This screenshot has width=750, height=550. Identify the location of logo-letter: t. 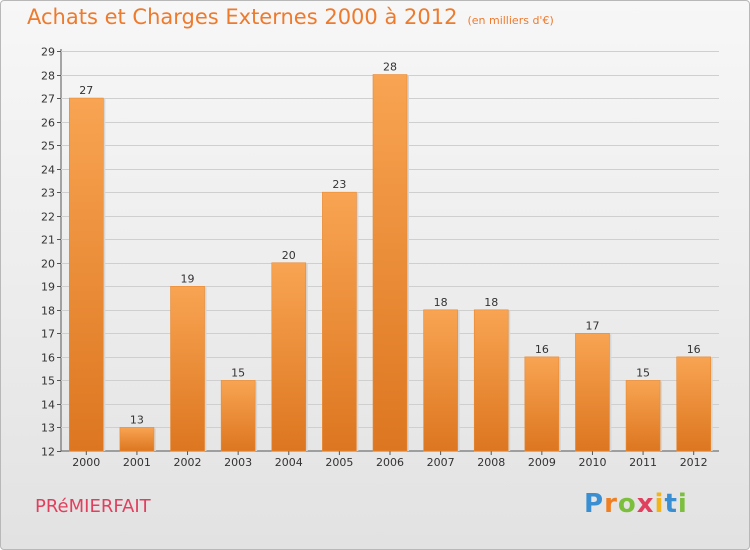
(671, 504).